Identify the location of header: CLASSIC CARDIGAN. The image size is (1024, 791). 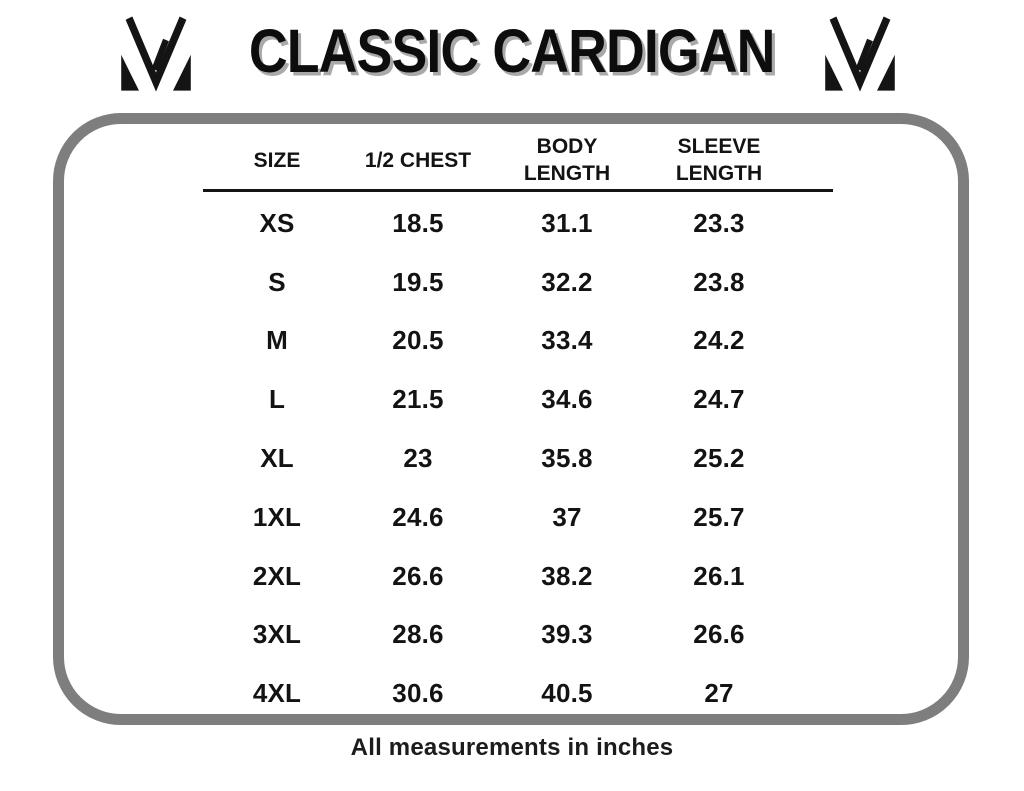
(512, 51).